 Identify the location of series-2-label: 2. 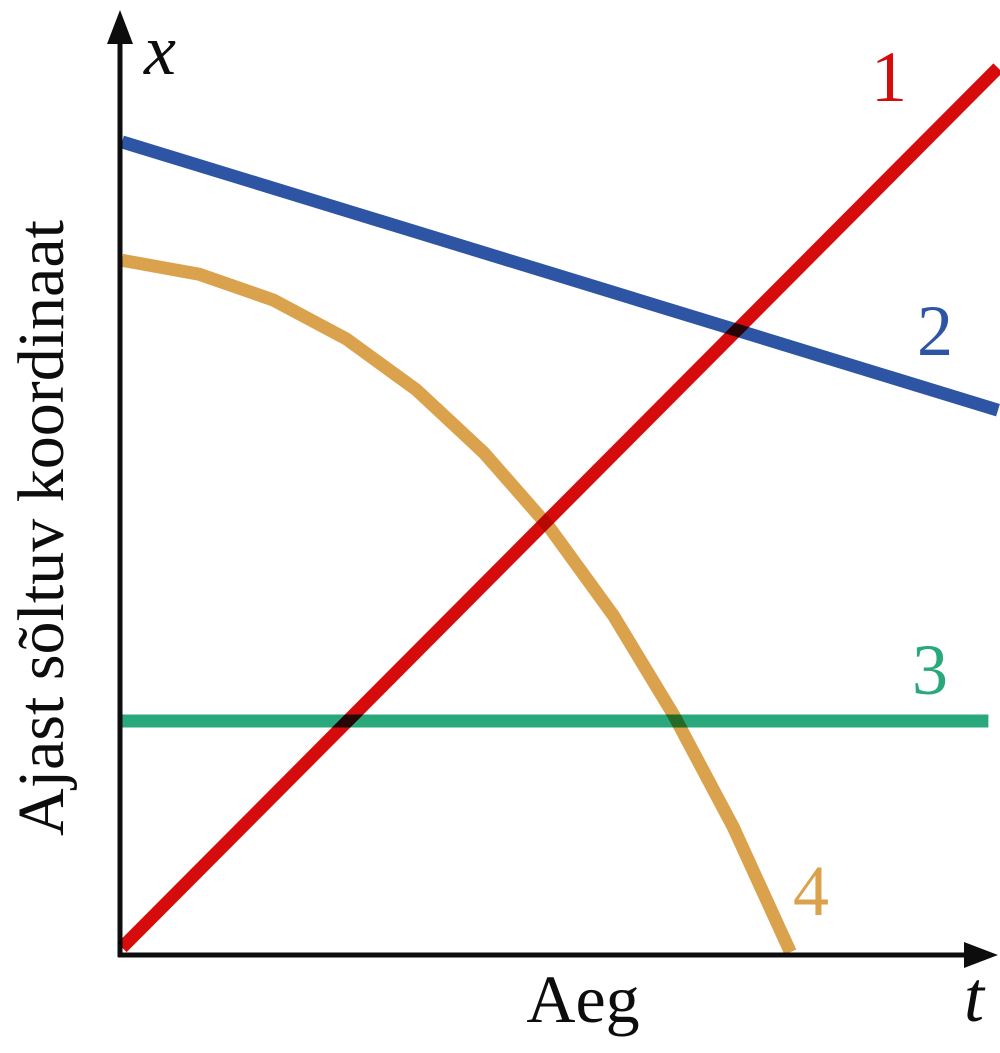
(935, 331).